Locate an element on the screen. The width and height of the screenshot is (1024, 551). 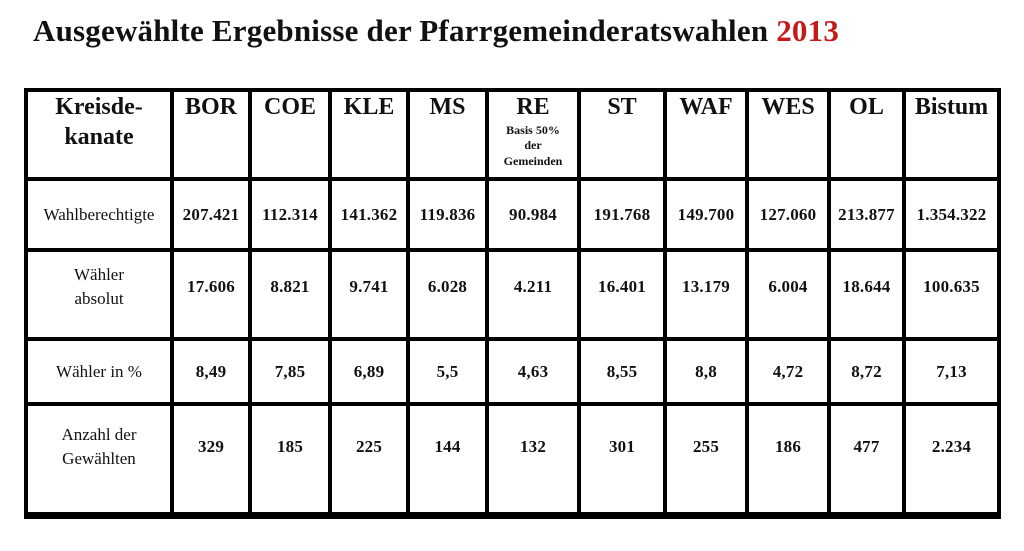
row-label: Anzahl der Gewählten is located at coordinates (99, 460).